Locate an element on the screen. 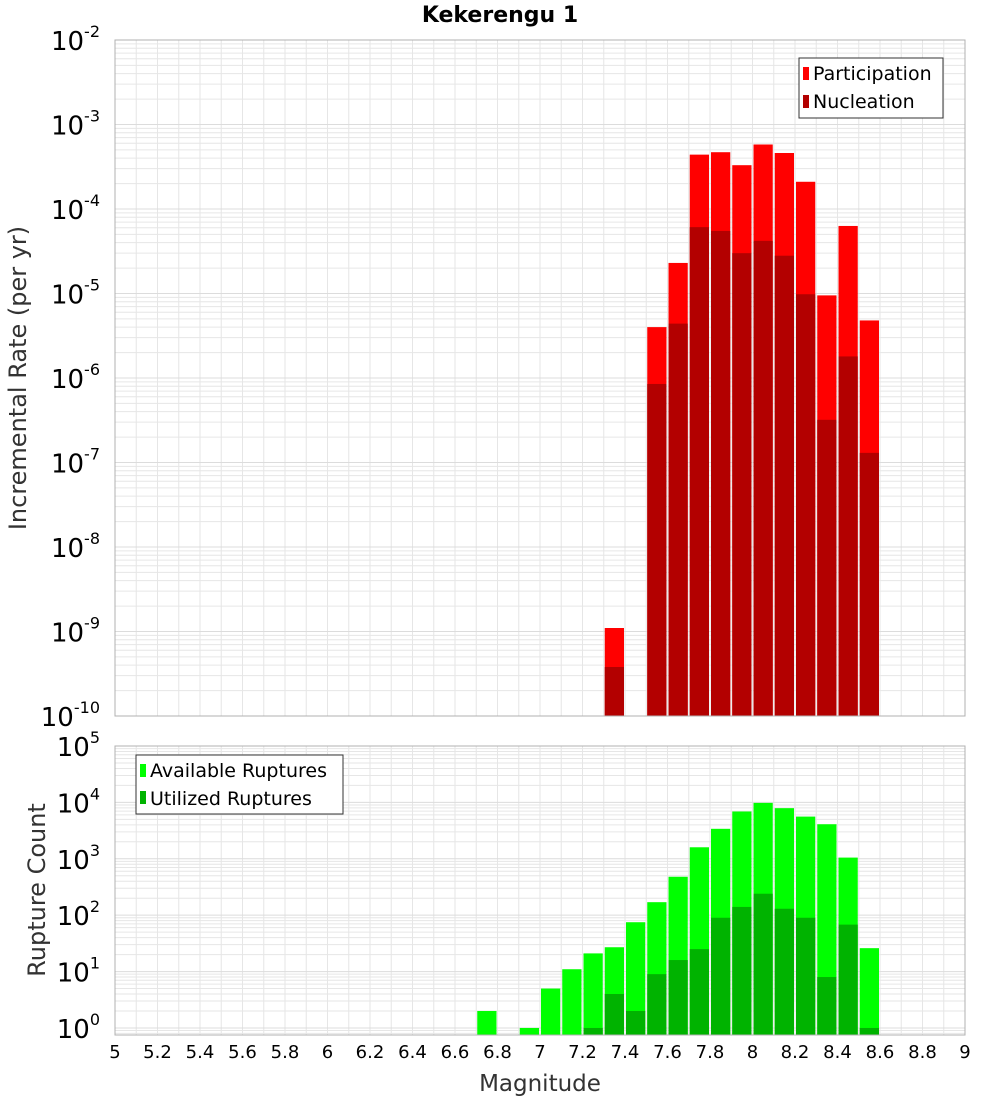 Image resolution: width=1000 pixels, height=1100 pixels. legend-swatch-nucleation is located at coordinates (806, 101).